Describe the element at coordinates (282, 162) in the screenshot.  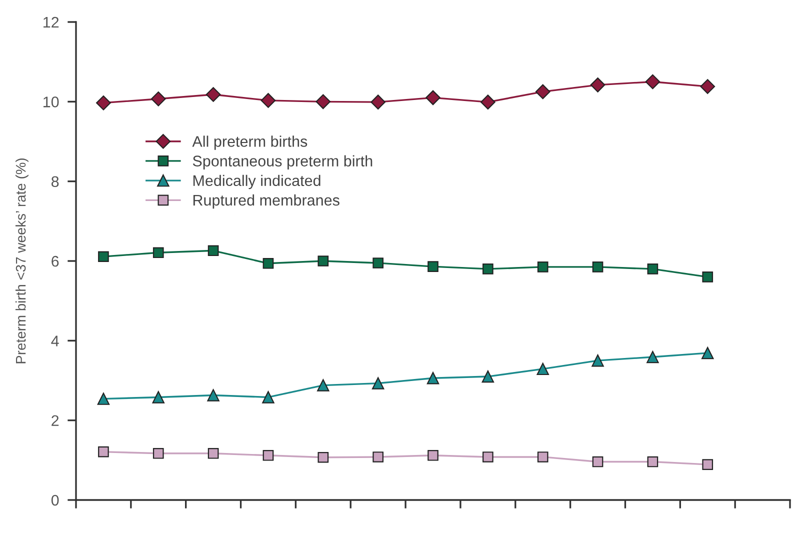
I see `legend-label: Spontaneous preterm birth` at that location.